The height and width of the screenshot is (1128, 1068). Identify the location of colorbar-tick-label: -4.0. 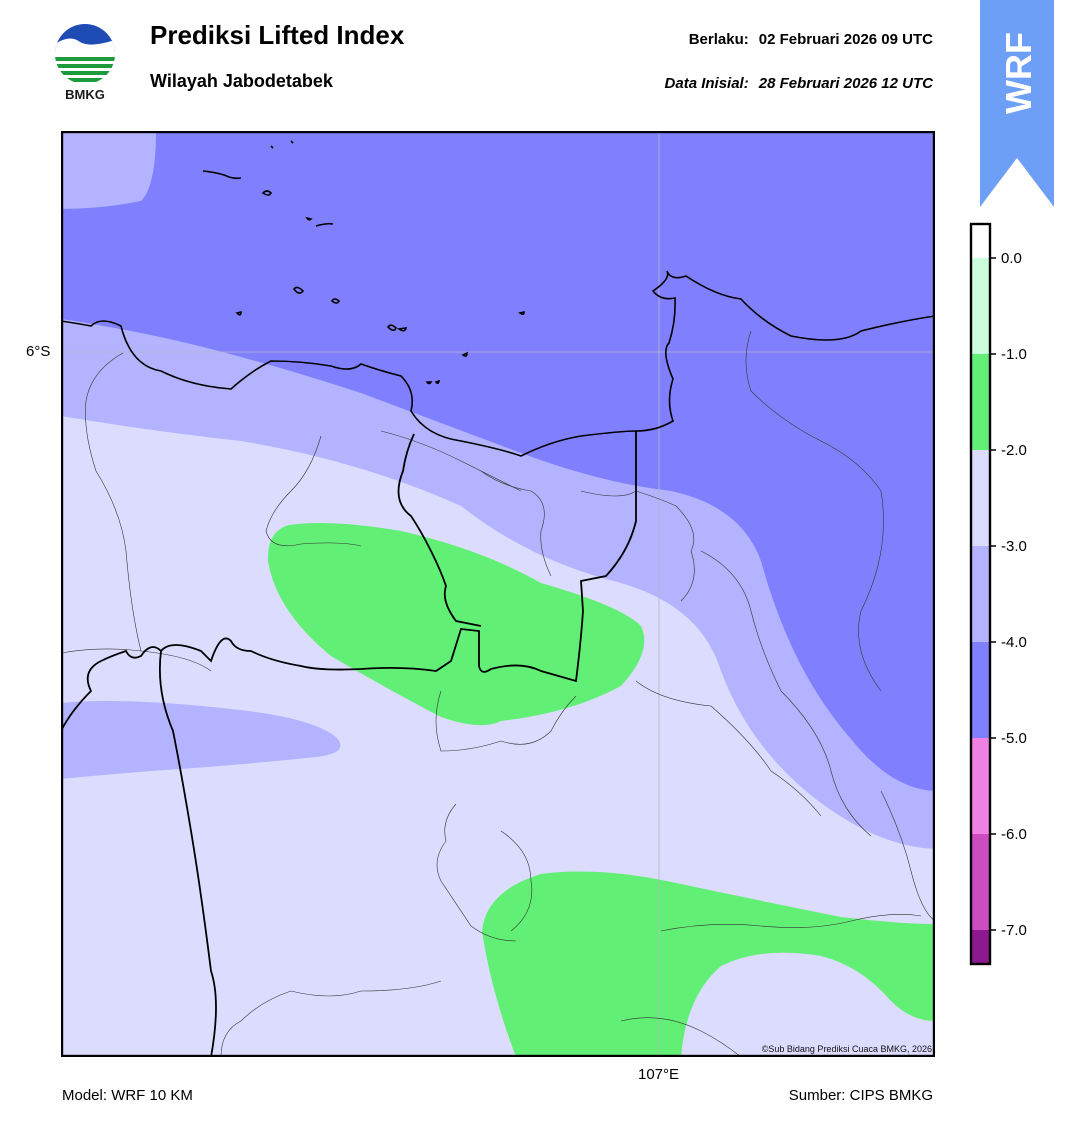
(1014, 642).